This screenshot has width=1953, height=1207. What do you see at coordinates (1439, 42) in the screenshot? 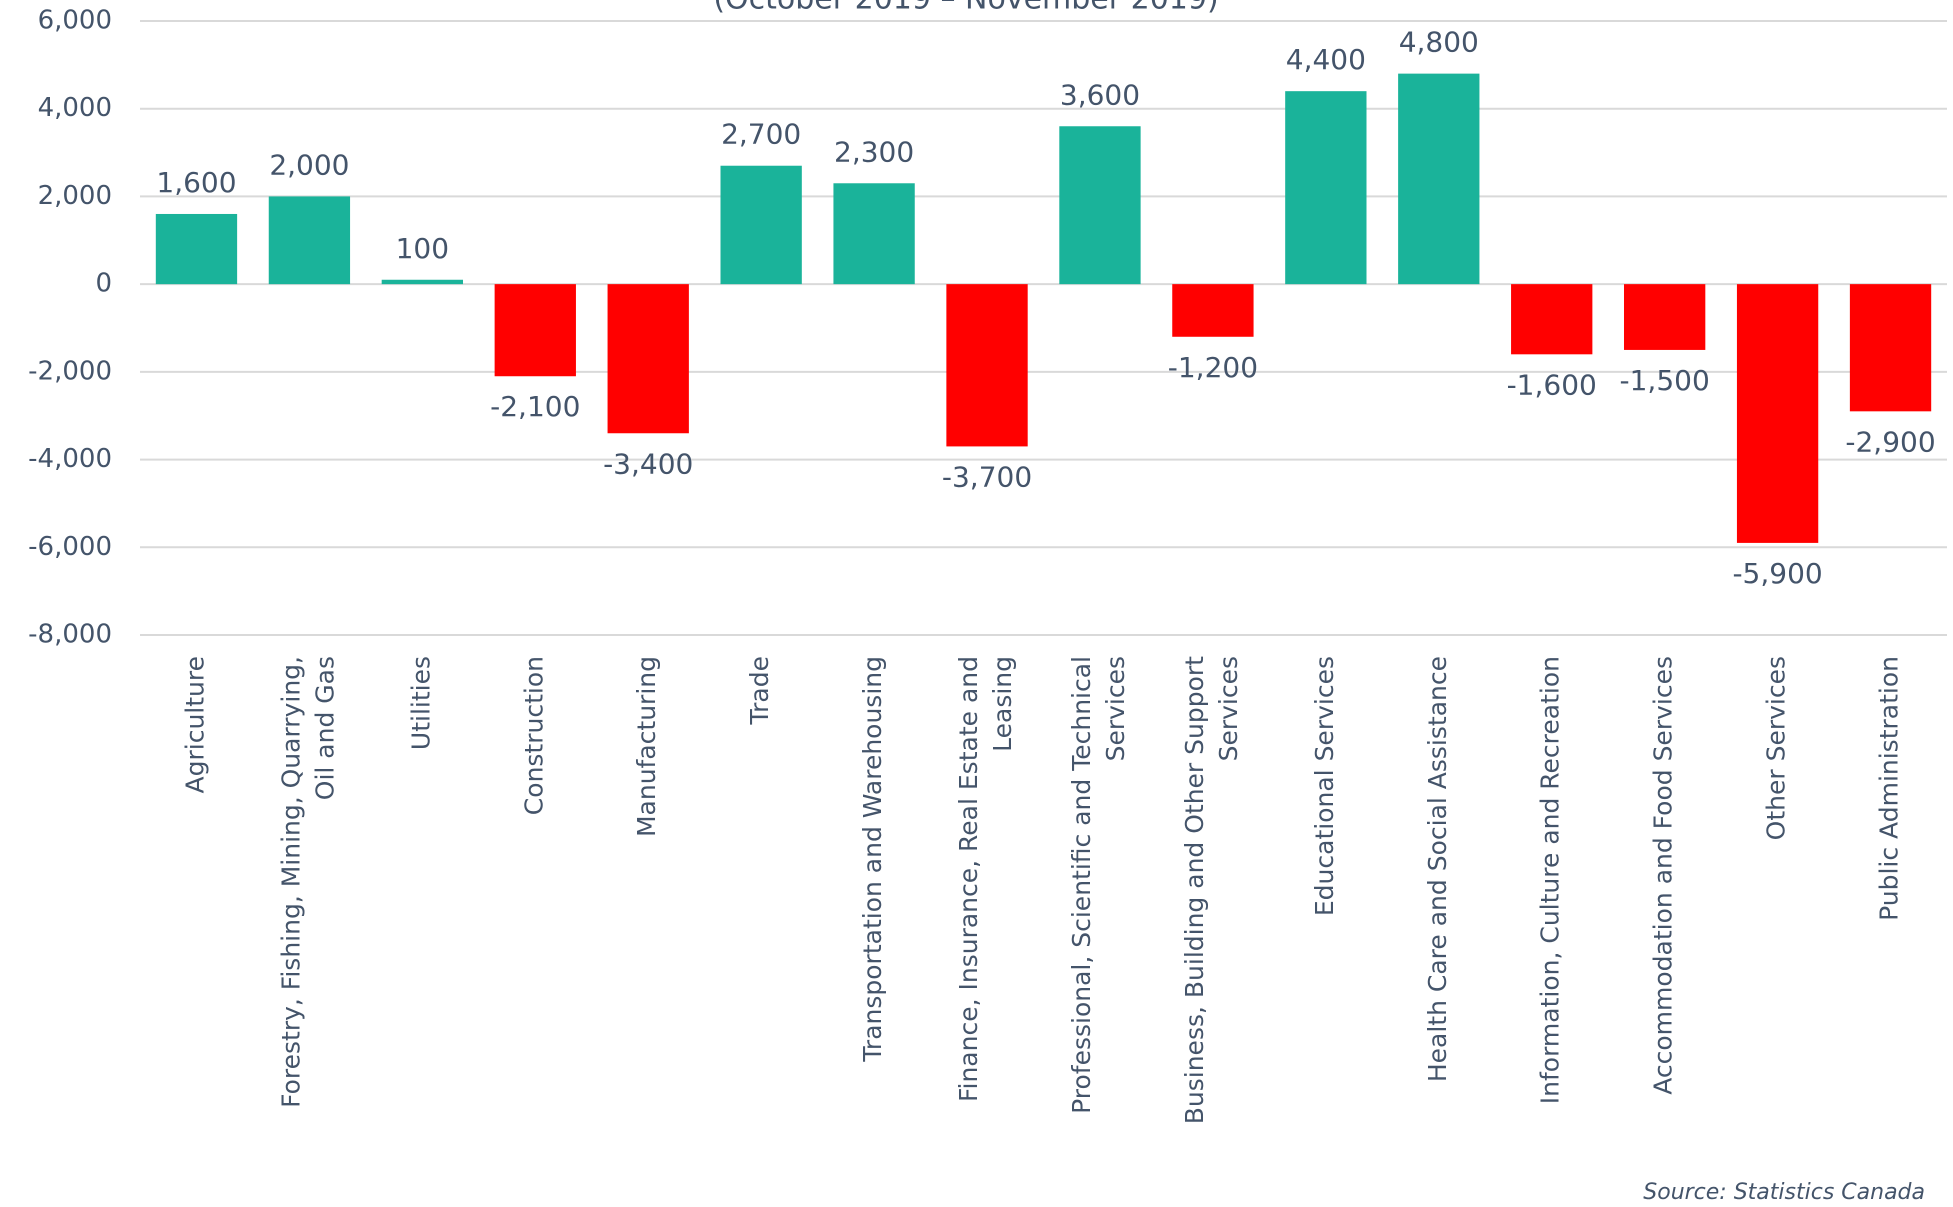
I see `value-label: 4,800` at bounding box center [1439, 42].